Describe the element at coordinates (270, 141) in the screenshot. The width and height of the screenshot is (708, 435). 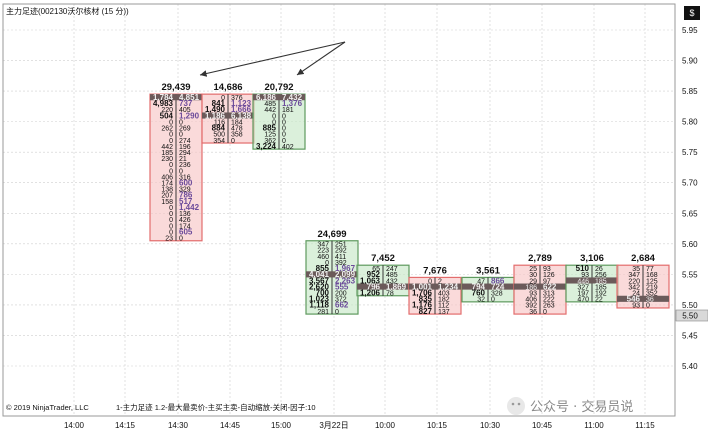
I see `bid-volume-label: 362` at that location.